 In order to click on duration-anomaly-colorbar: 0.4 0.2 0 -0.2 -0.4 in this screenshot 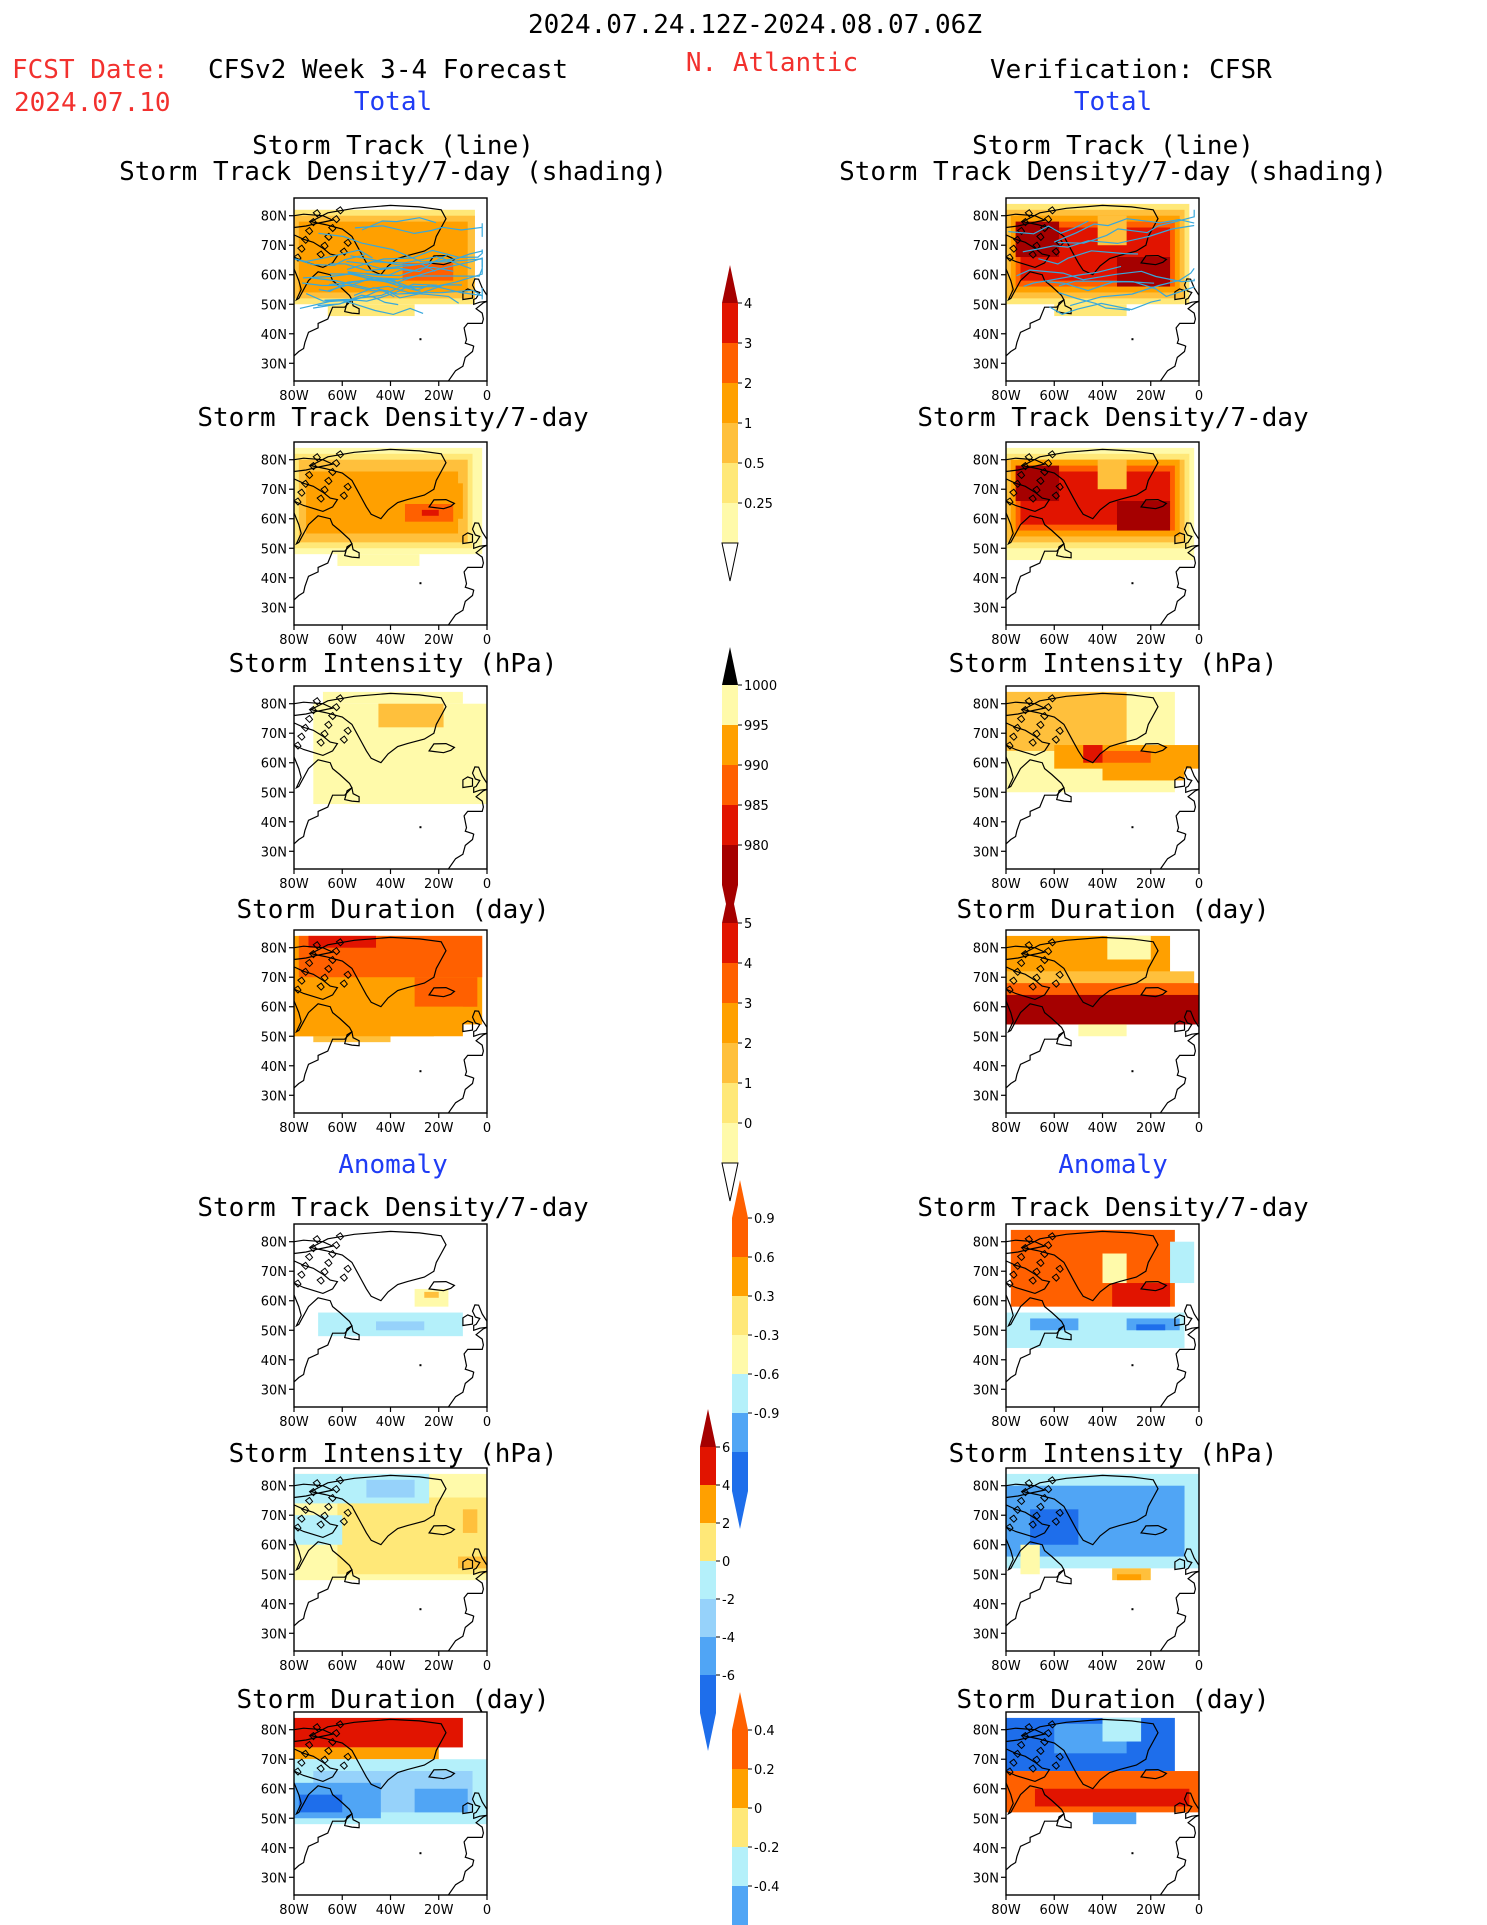, I will do `click(755, 1808)`.